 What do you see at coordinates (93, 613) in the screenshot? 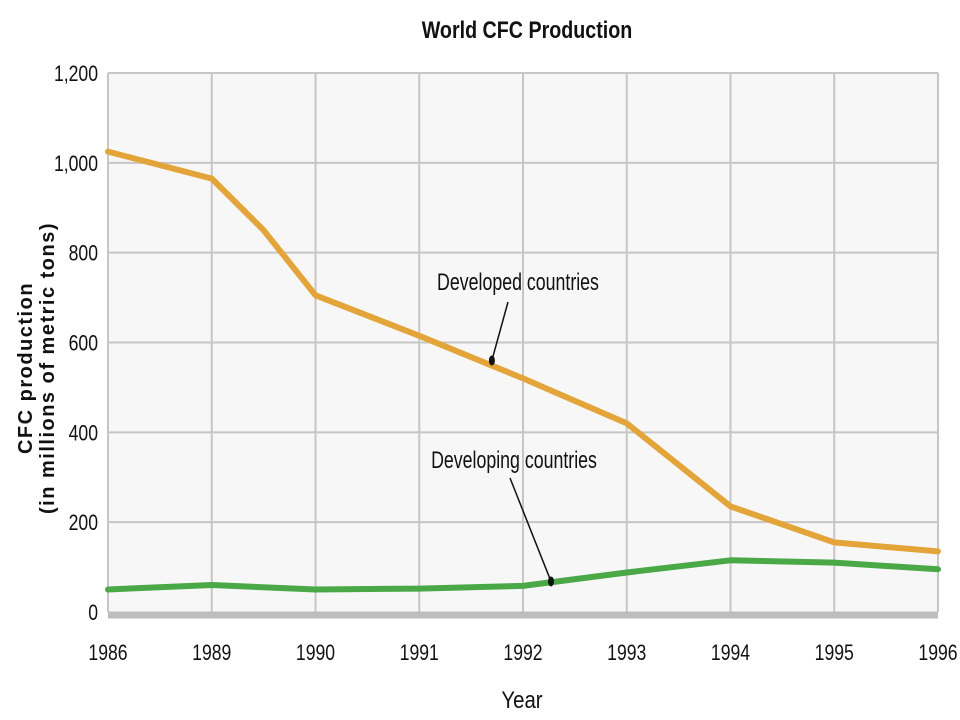
I see `y-tick-label: 0` at bounding box center [93, 613].